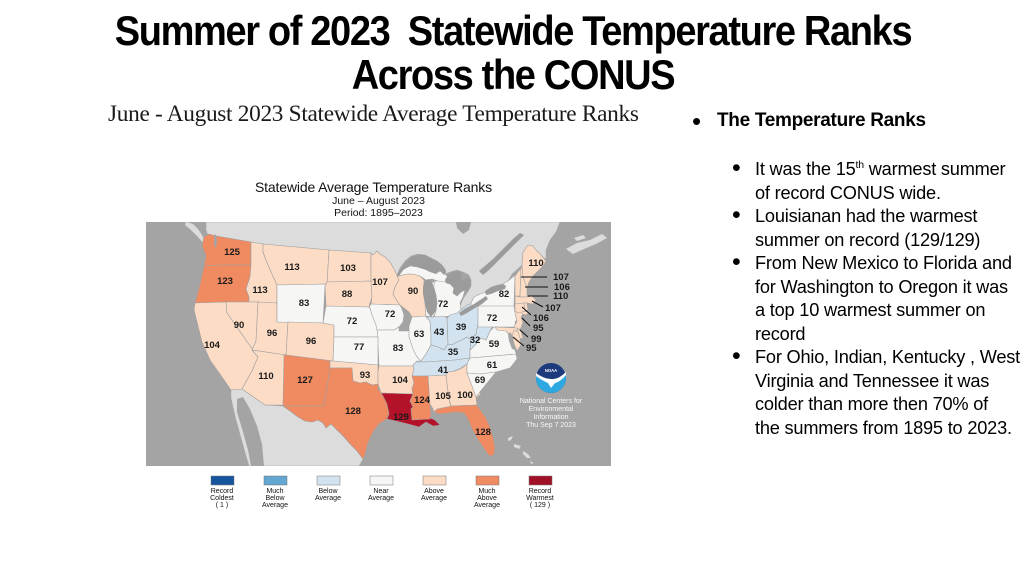 The width and height of the screenshot is (1024, 576). What do you see at coordinates (550, 417) in the screenshot?
I see `svg-text: Information` at bounding box center [550, 417].